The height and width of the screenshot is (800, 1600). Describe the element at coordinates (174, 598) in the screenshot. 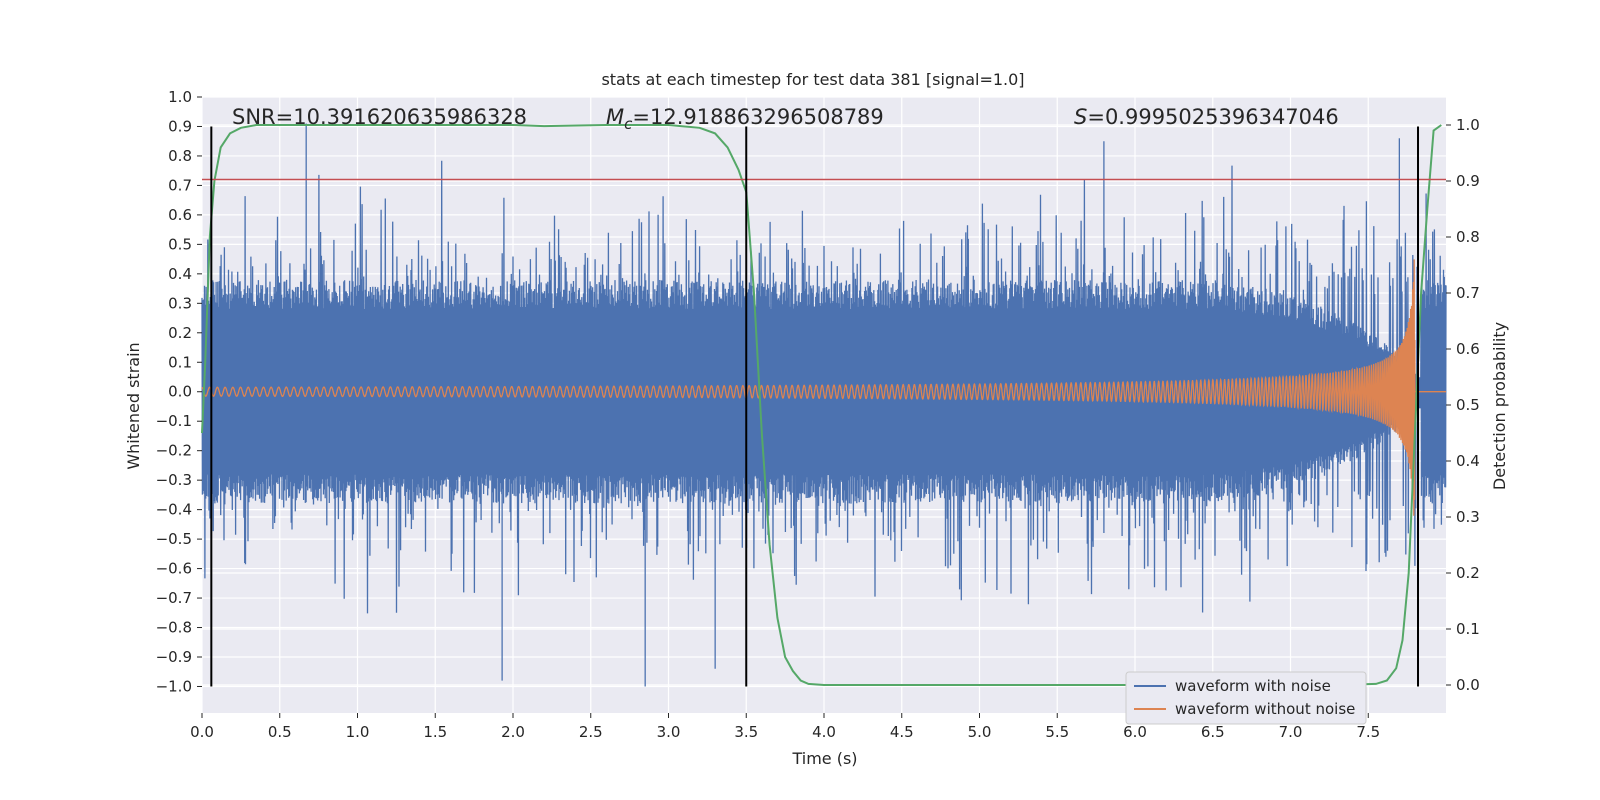

I see `y-tick-label: −0.7` at that location.